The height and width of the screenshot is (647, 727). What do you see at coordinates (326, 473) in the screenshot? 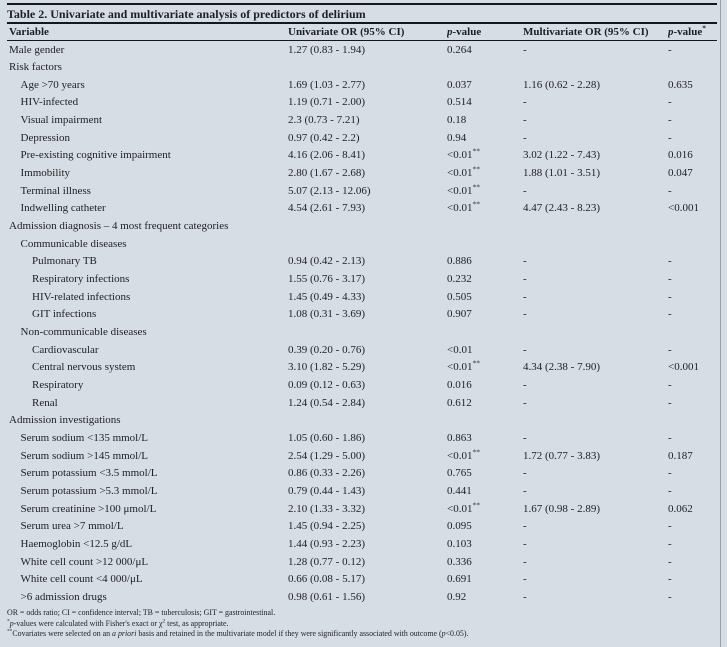
I see `univariate-or-value: 0.86 (0.33 - 2.26)` at bounding box center [326, 473].